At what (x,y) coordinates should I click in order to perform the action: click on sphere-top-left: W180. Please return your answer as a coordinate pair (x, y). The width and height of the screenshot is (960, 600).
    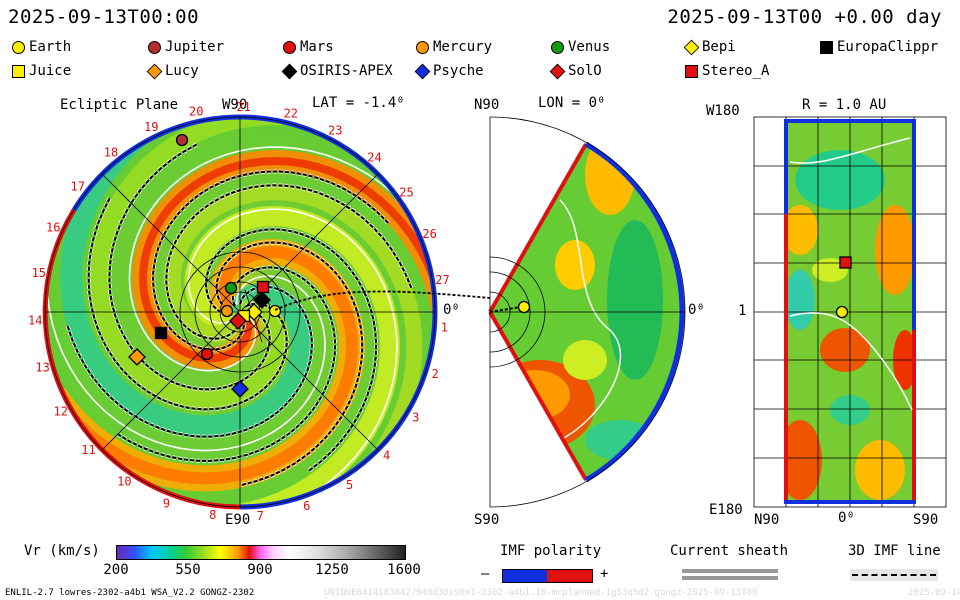
    Looking at the image, I should click on (723, 111).